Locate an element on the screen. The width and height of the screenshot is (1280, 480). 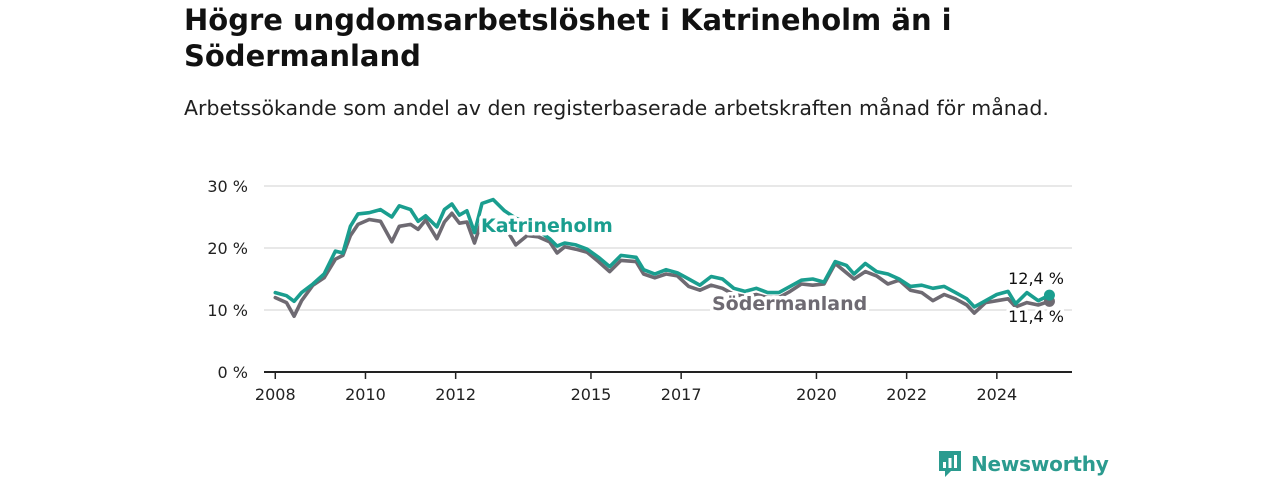
series-label-sodermanland: Södermanland is located at coordinates (789, 304).